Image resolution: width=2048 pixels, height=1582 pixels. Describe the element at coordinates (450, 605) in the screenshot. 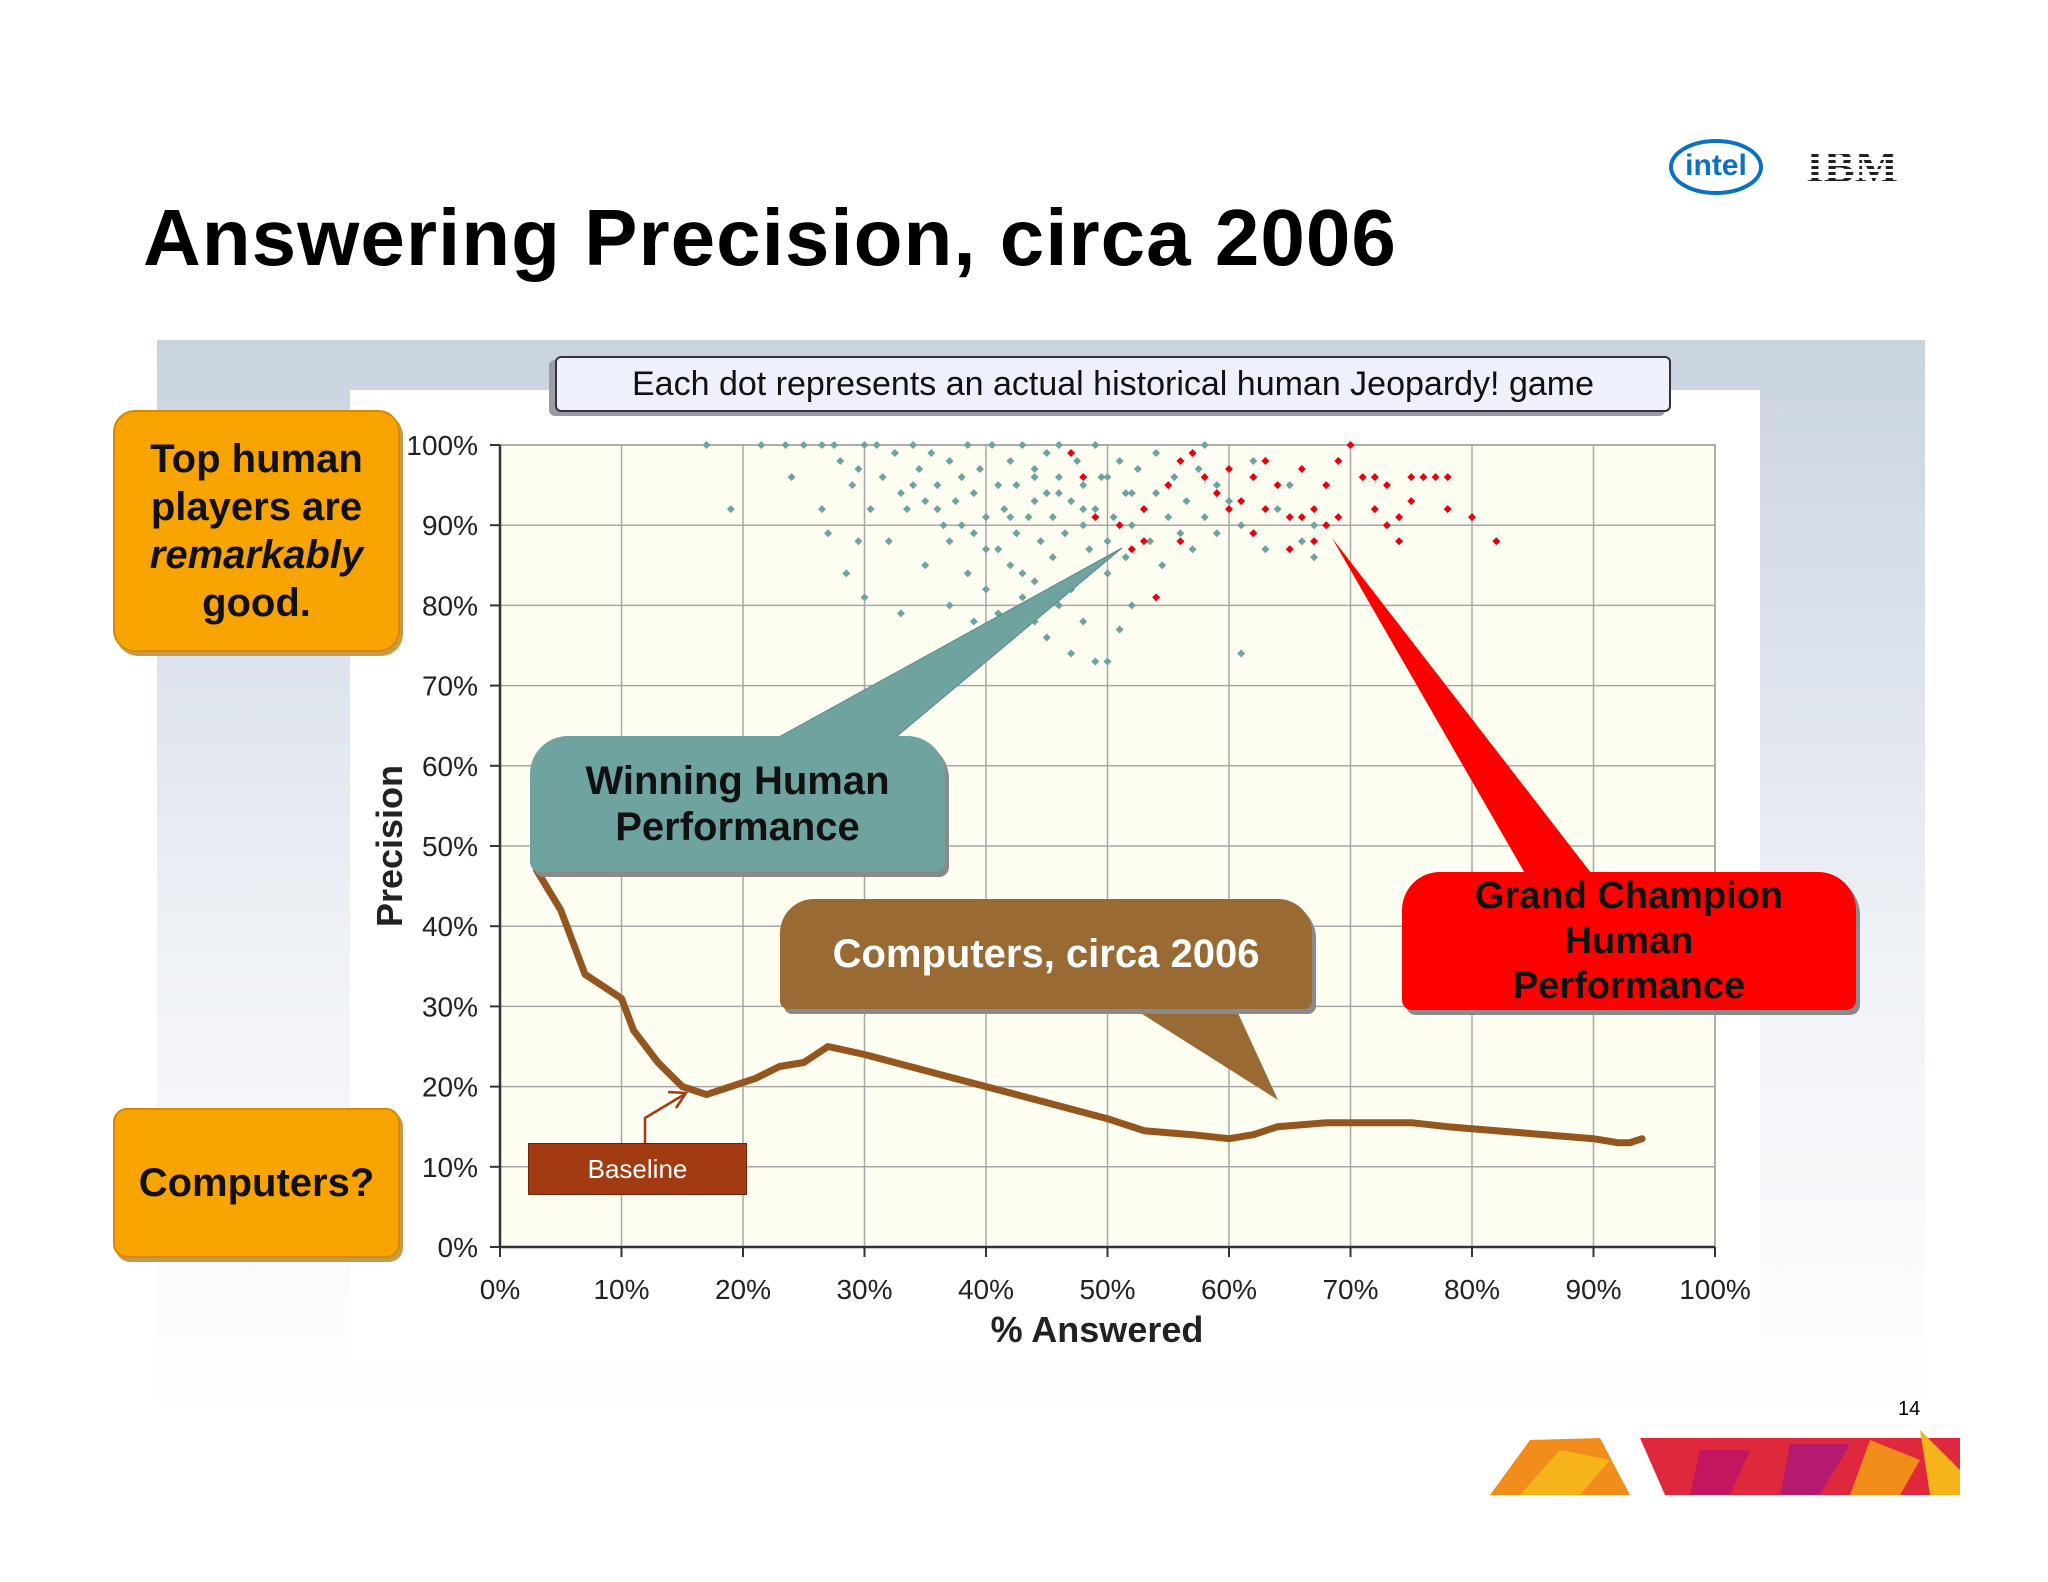

I see `y-tick-label: 80%` at that location.